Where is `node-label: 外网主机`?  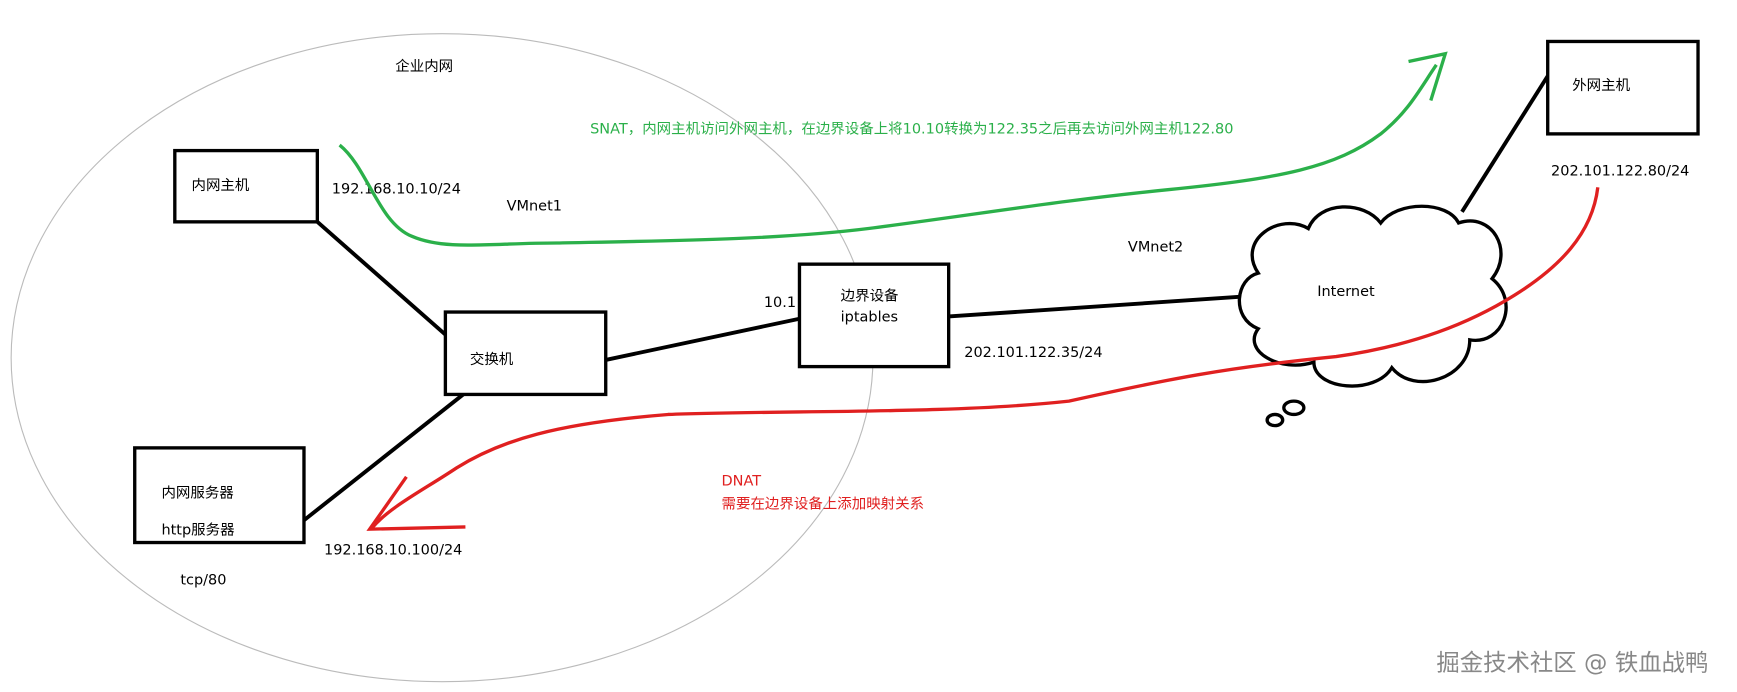 node-label: 外网主机 is located at coordinates (1601, 85).